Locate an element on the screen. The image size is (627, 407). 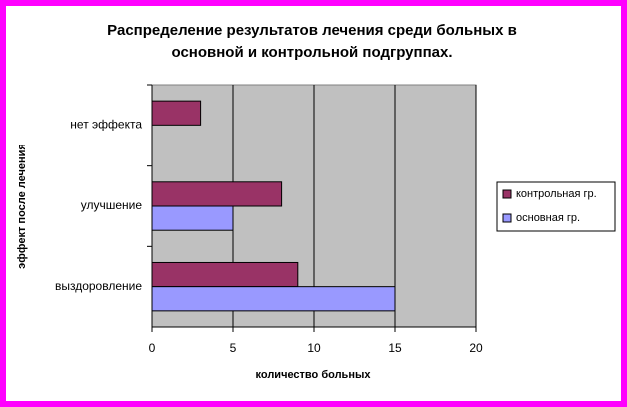
y-tick-label: улучшение is located at coordinates (112, 205).